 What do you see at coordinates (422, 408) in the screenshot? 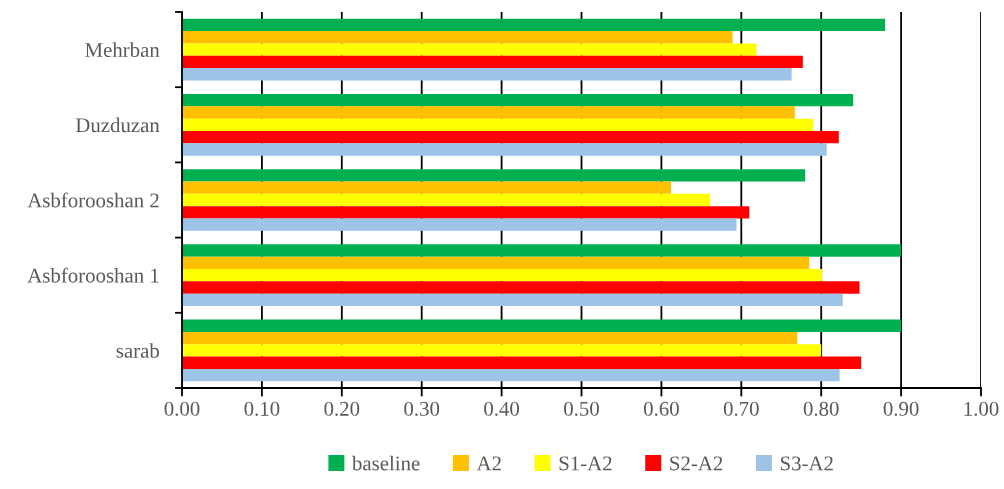
I see `x-tick-label: 0.30` at bounding box center [422, 408].